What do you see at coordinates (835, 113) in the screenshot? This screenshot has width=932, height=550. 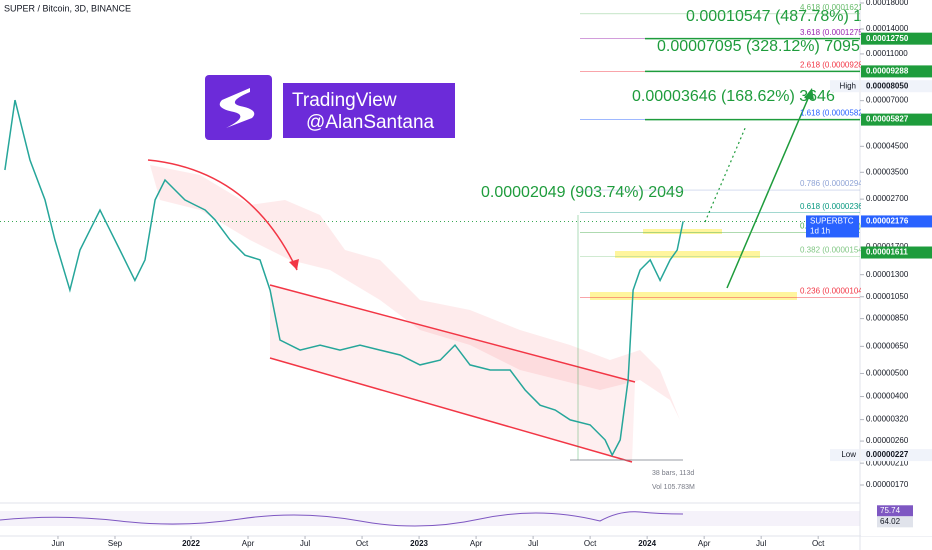 I see `fib-label: 1.618 (0.00005827)` at bounding box center [835, 113].